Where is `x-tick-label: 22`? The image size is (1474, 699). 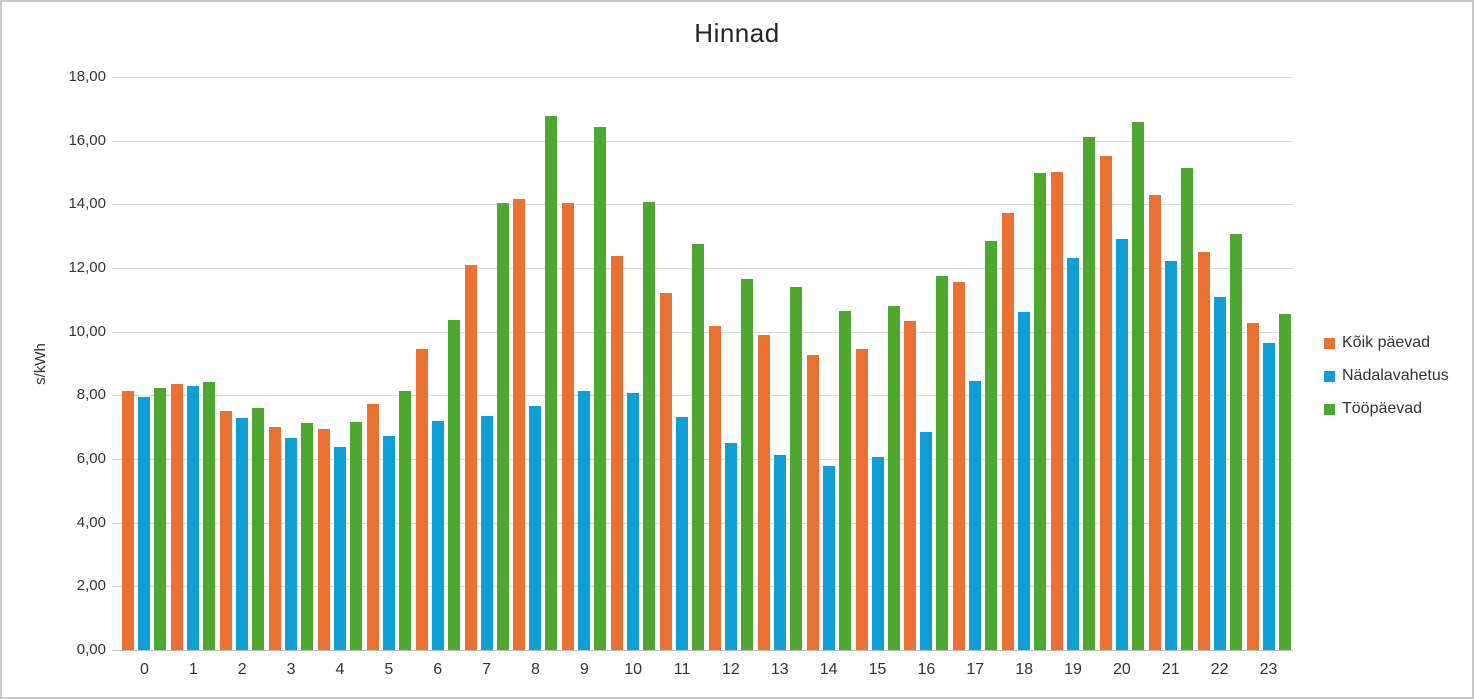
x-tick-label: 22 is located at coordinates (1219, 669).